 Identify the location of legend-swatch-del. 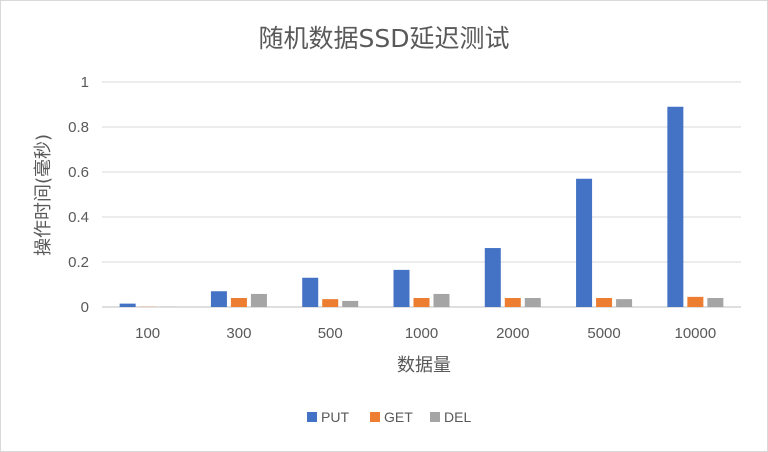
(435, 417).